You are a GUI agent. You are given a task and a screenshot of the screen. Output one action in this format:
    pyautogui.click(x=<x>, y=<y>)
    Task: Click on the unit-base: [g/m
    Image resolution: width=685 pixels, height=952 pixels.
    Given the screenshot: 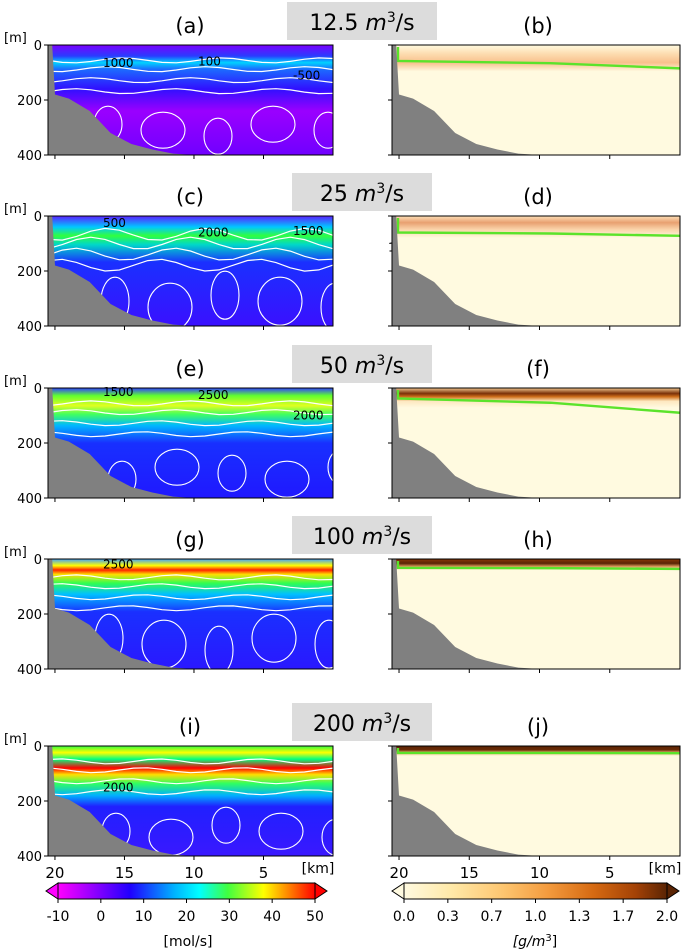 What is the action you would take?
    pyautogui.click(x=529, y=942)
    